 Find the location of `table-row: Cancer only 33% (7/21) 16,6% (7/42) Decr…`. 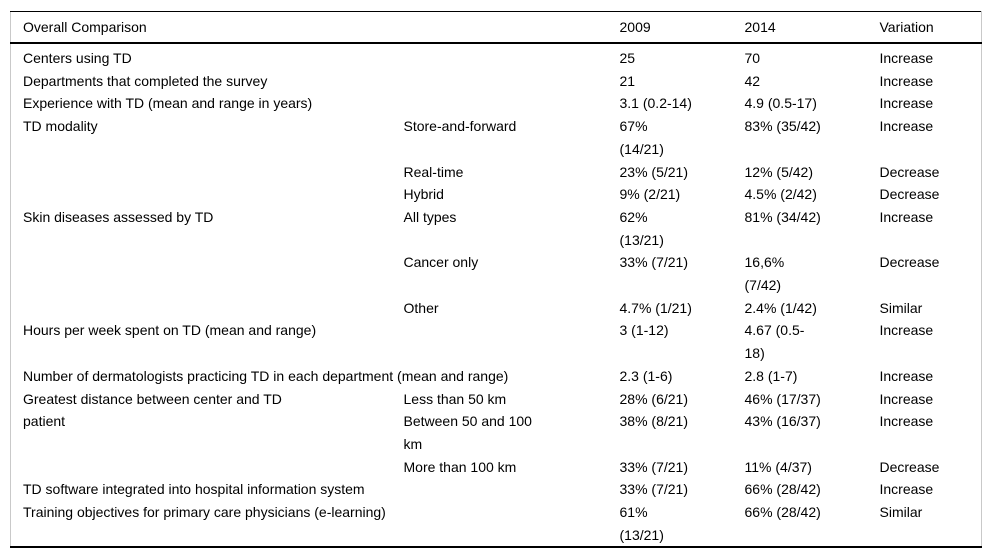

table-row: Cancer only 33% (7/21) 16,6% (7/42) Decr… is located at coordinates (496, 273).